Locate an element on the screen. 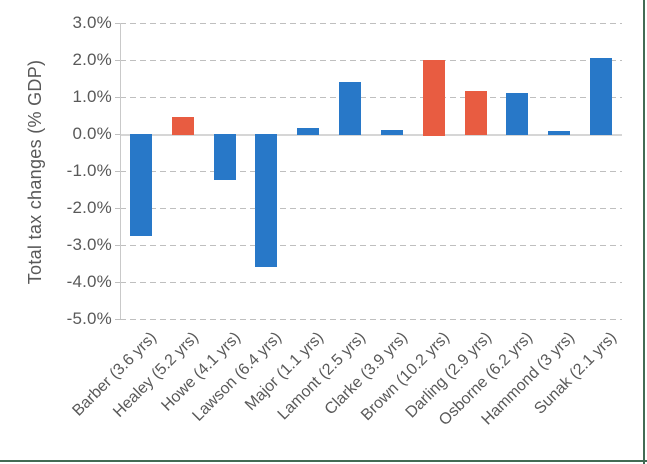 This screenshot has width=647, height=464. y-tick-label: 3.0% is located at coordinates (92, 22).